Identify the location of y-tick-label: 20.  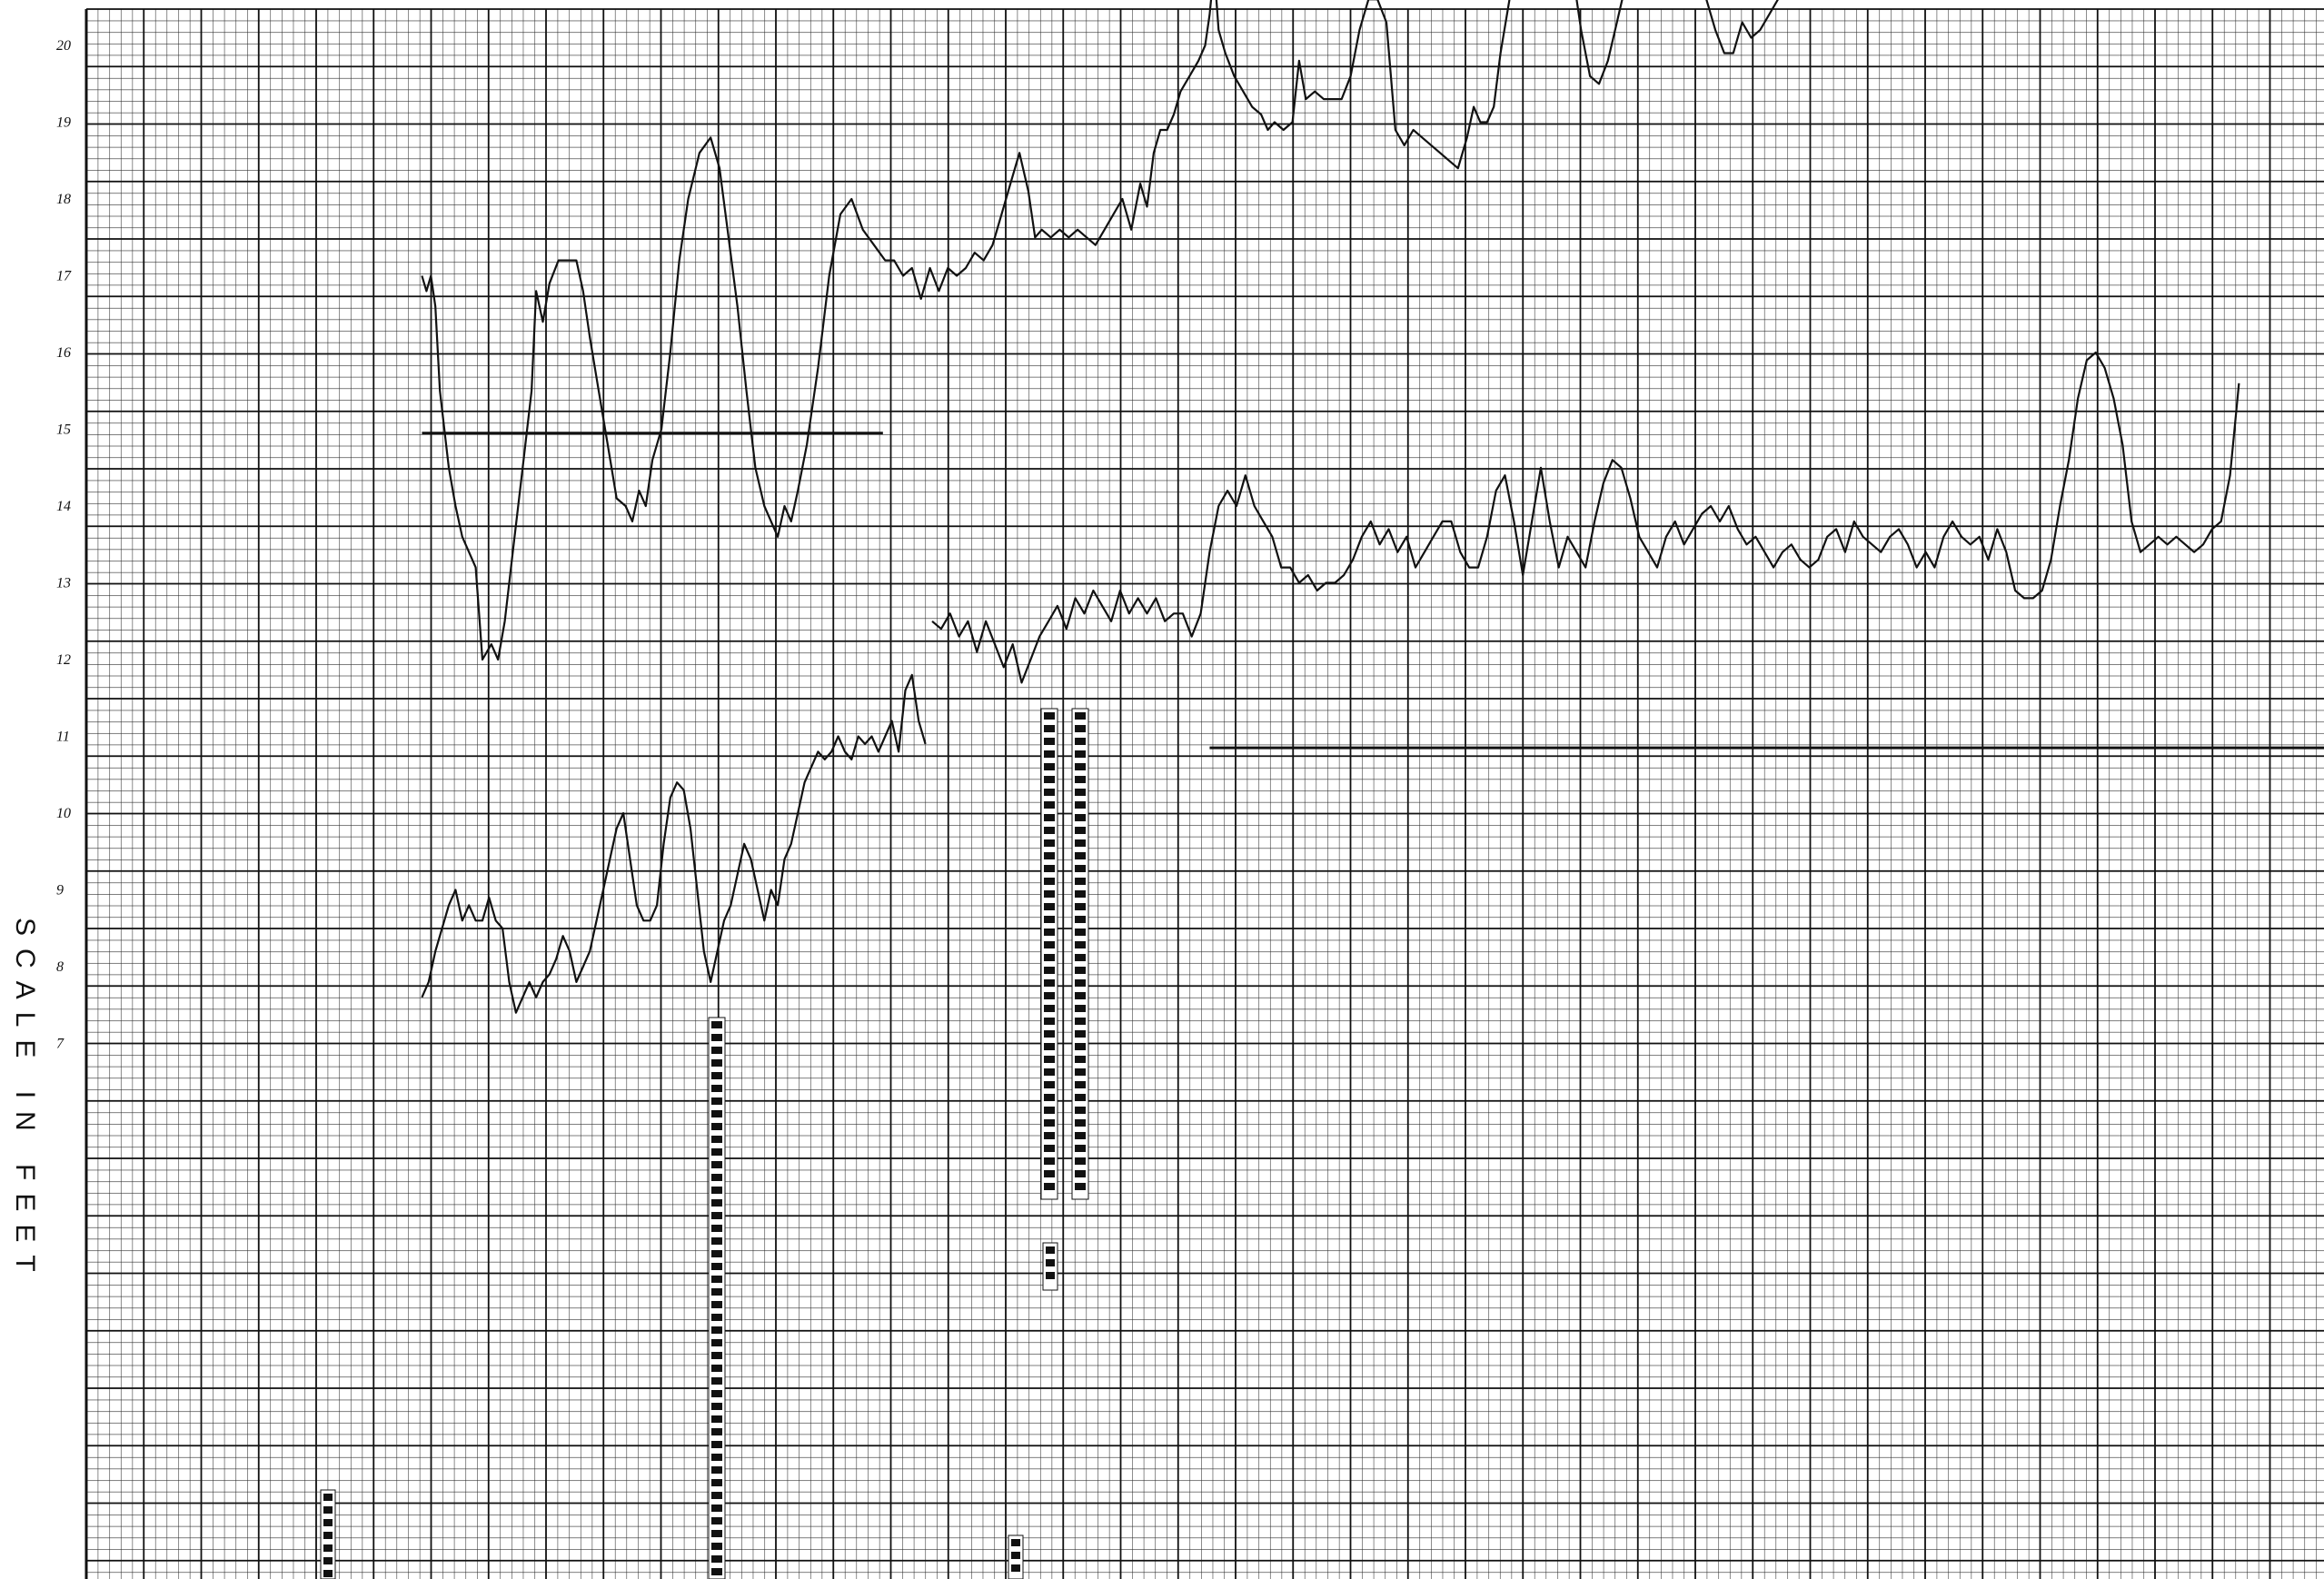
(64, 46).